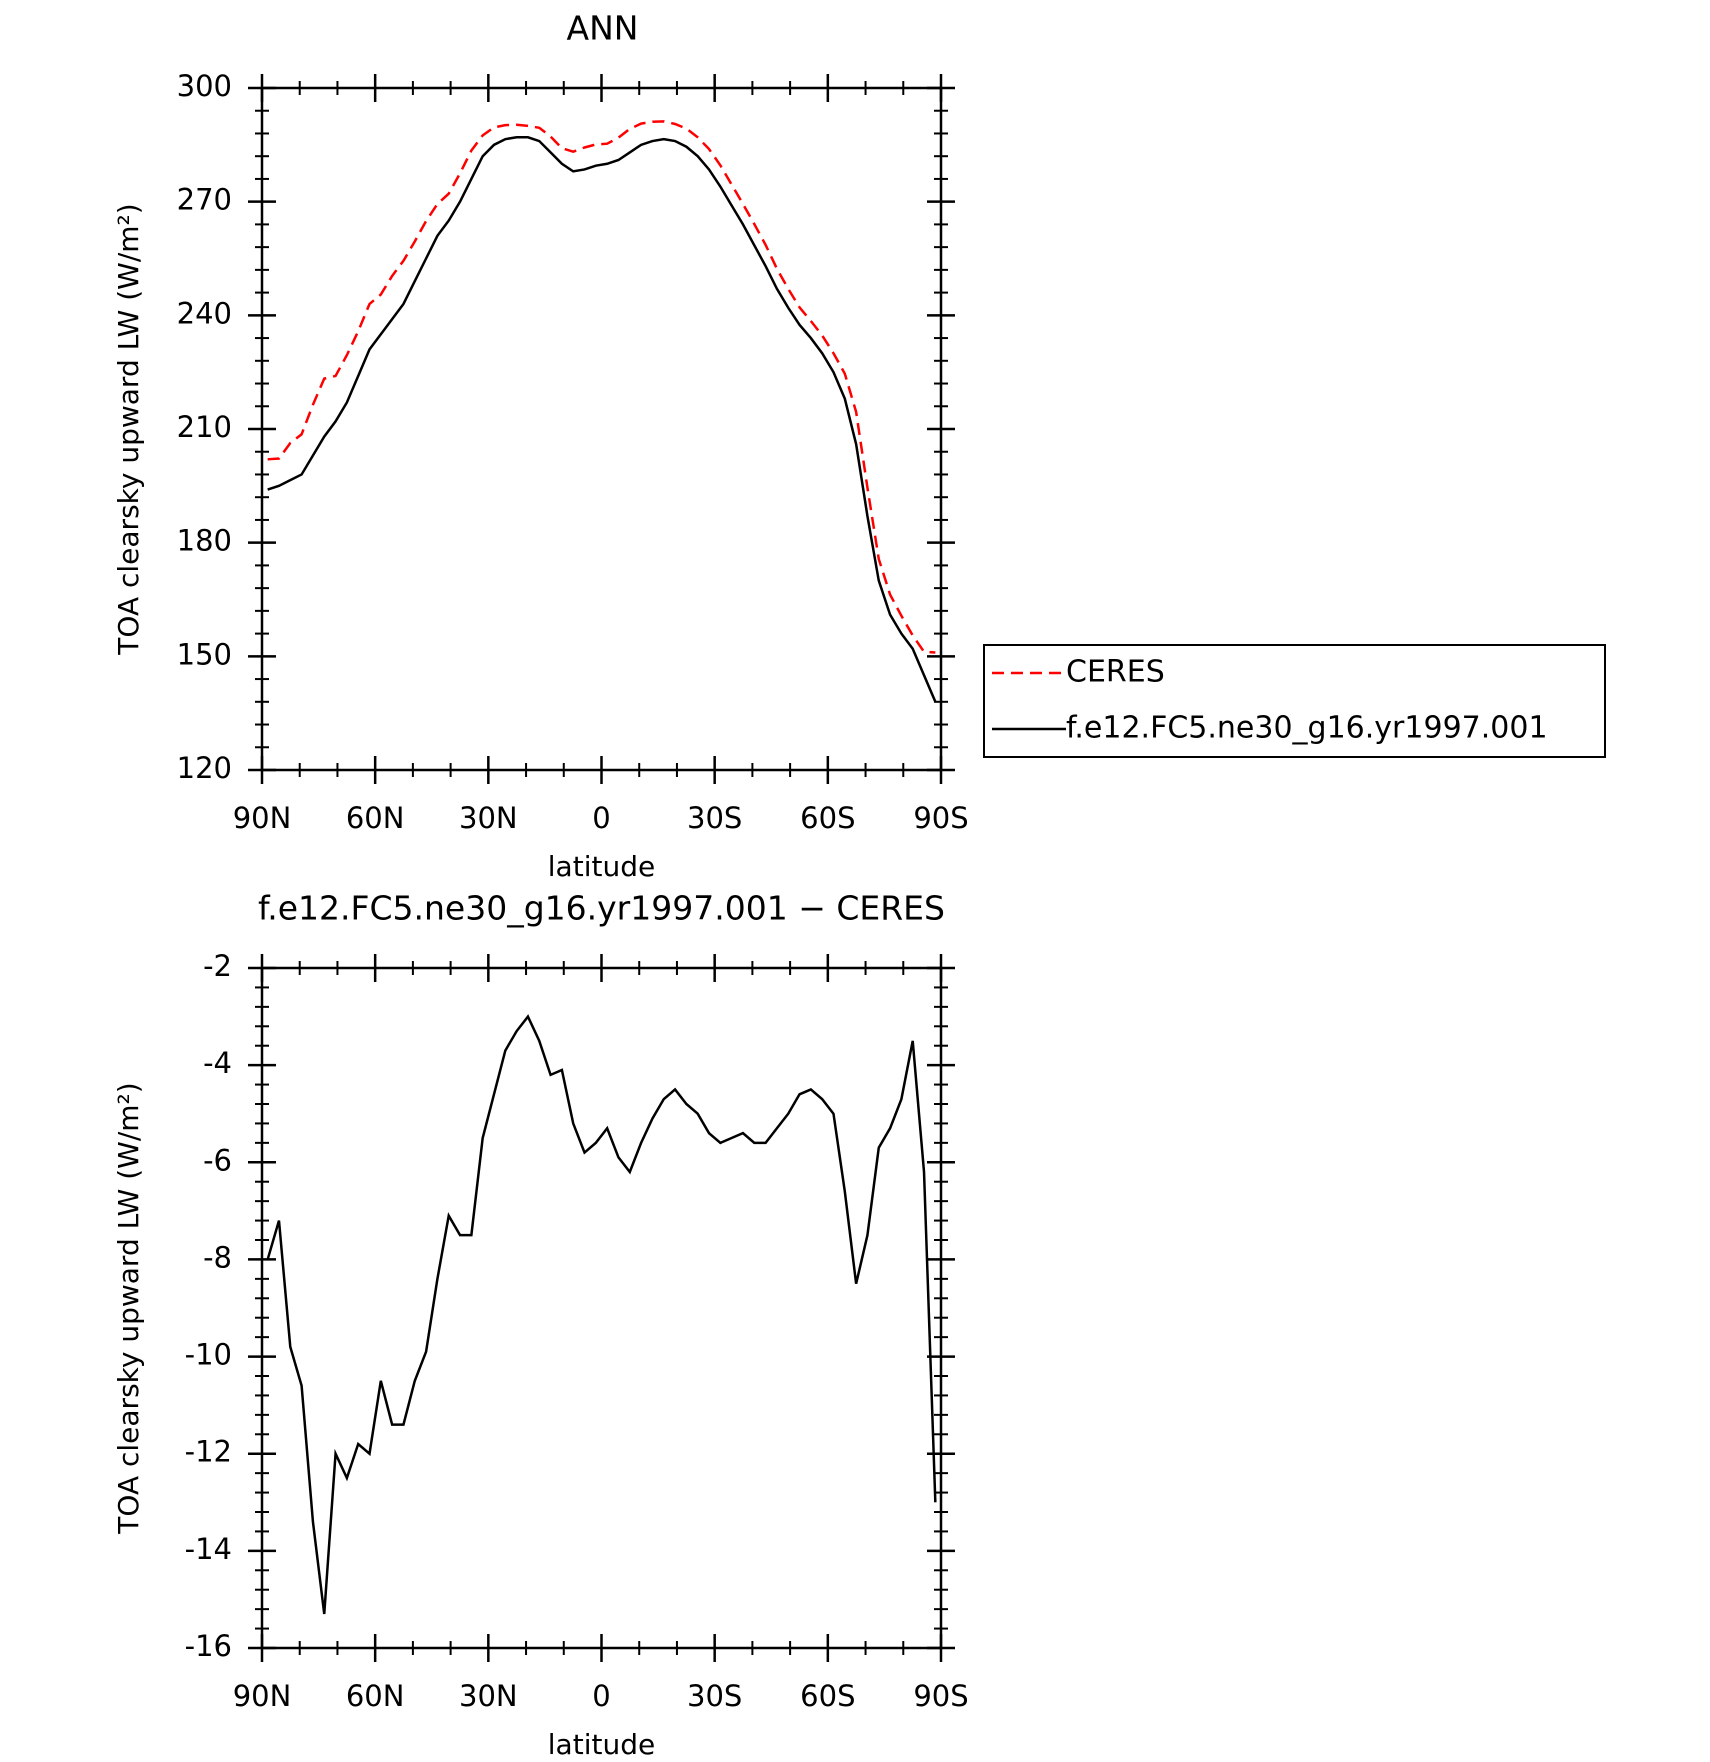  I want to click on y-tick-label: -14, so click(208, 1549).